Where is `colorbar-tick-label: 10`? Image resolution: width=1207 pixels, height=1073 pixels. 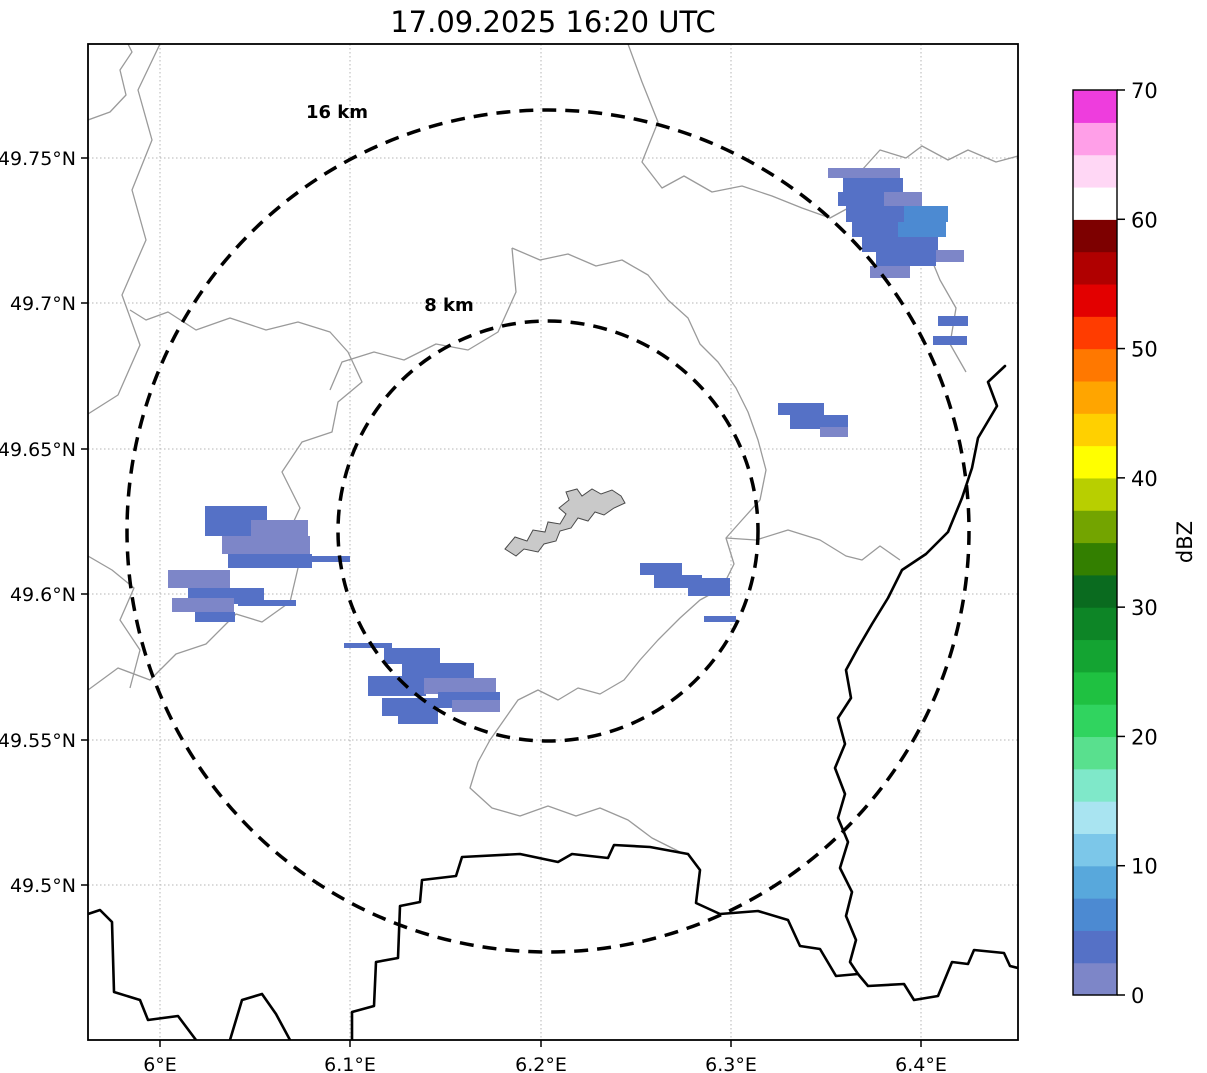 colorbar-tick-label: 10 is located at coordinates (1144, 867).